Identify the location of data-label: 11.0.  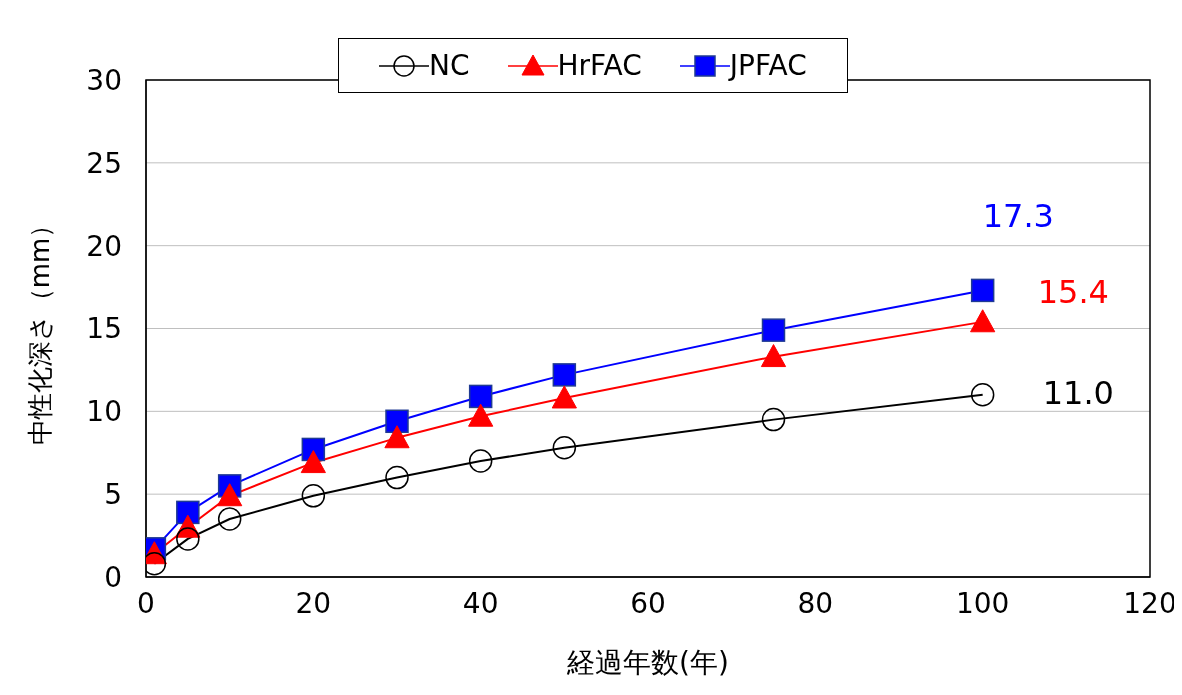
(1078, 392).